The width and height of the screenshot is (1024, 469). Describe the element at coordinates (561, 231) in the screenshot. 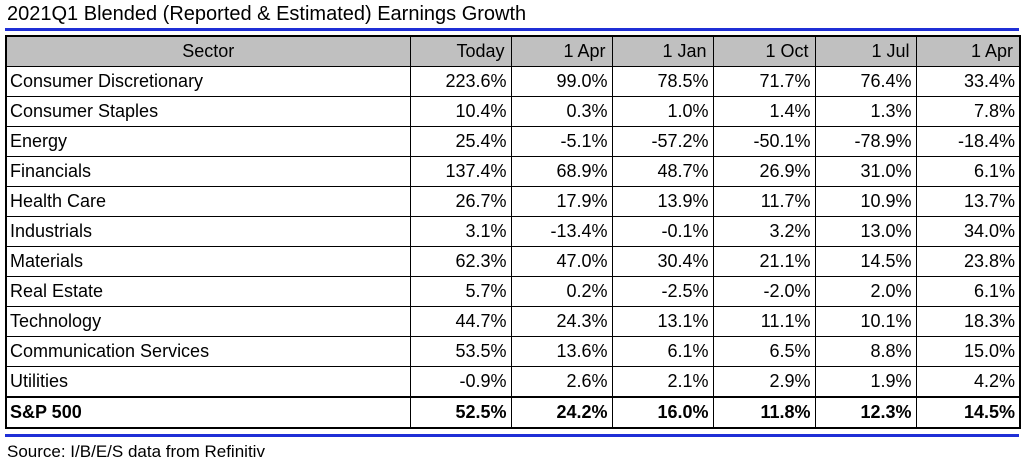

I see `growth-value-cell: -13.4%` at that location.